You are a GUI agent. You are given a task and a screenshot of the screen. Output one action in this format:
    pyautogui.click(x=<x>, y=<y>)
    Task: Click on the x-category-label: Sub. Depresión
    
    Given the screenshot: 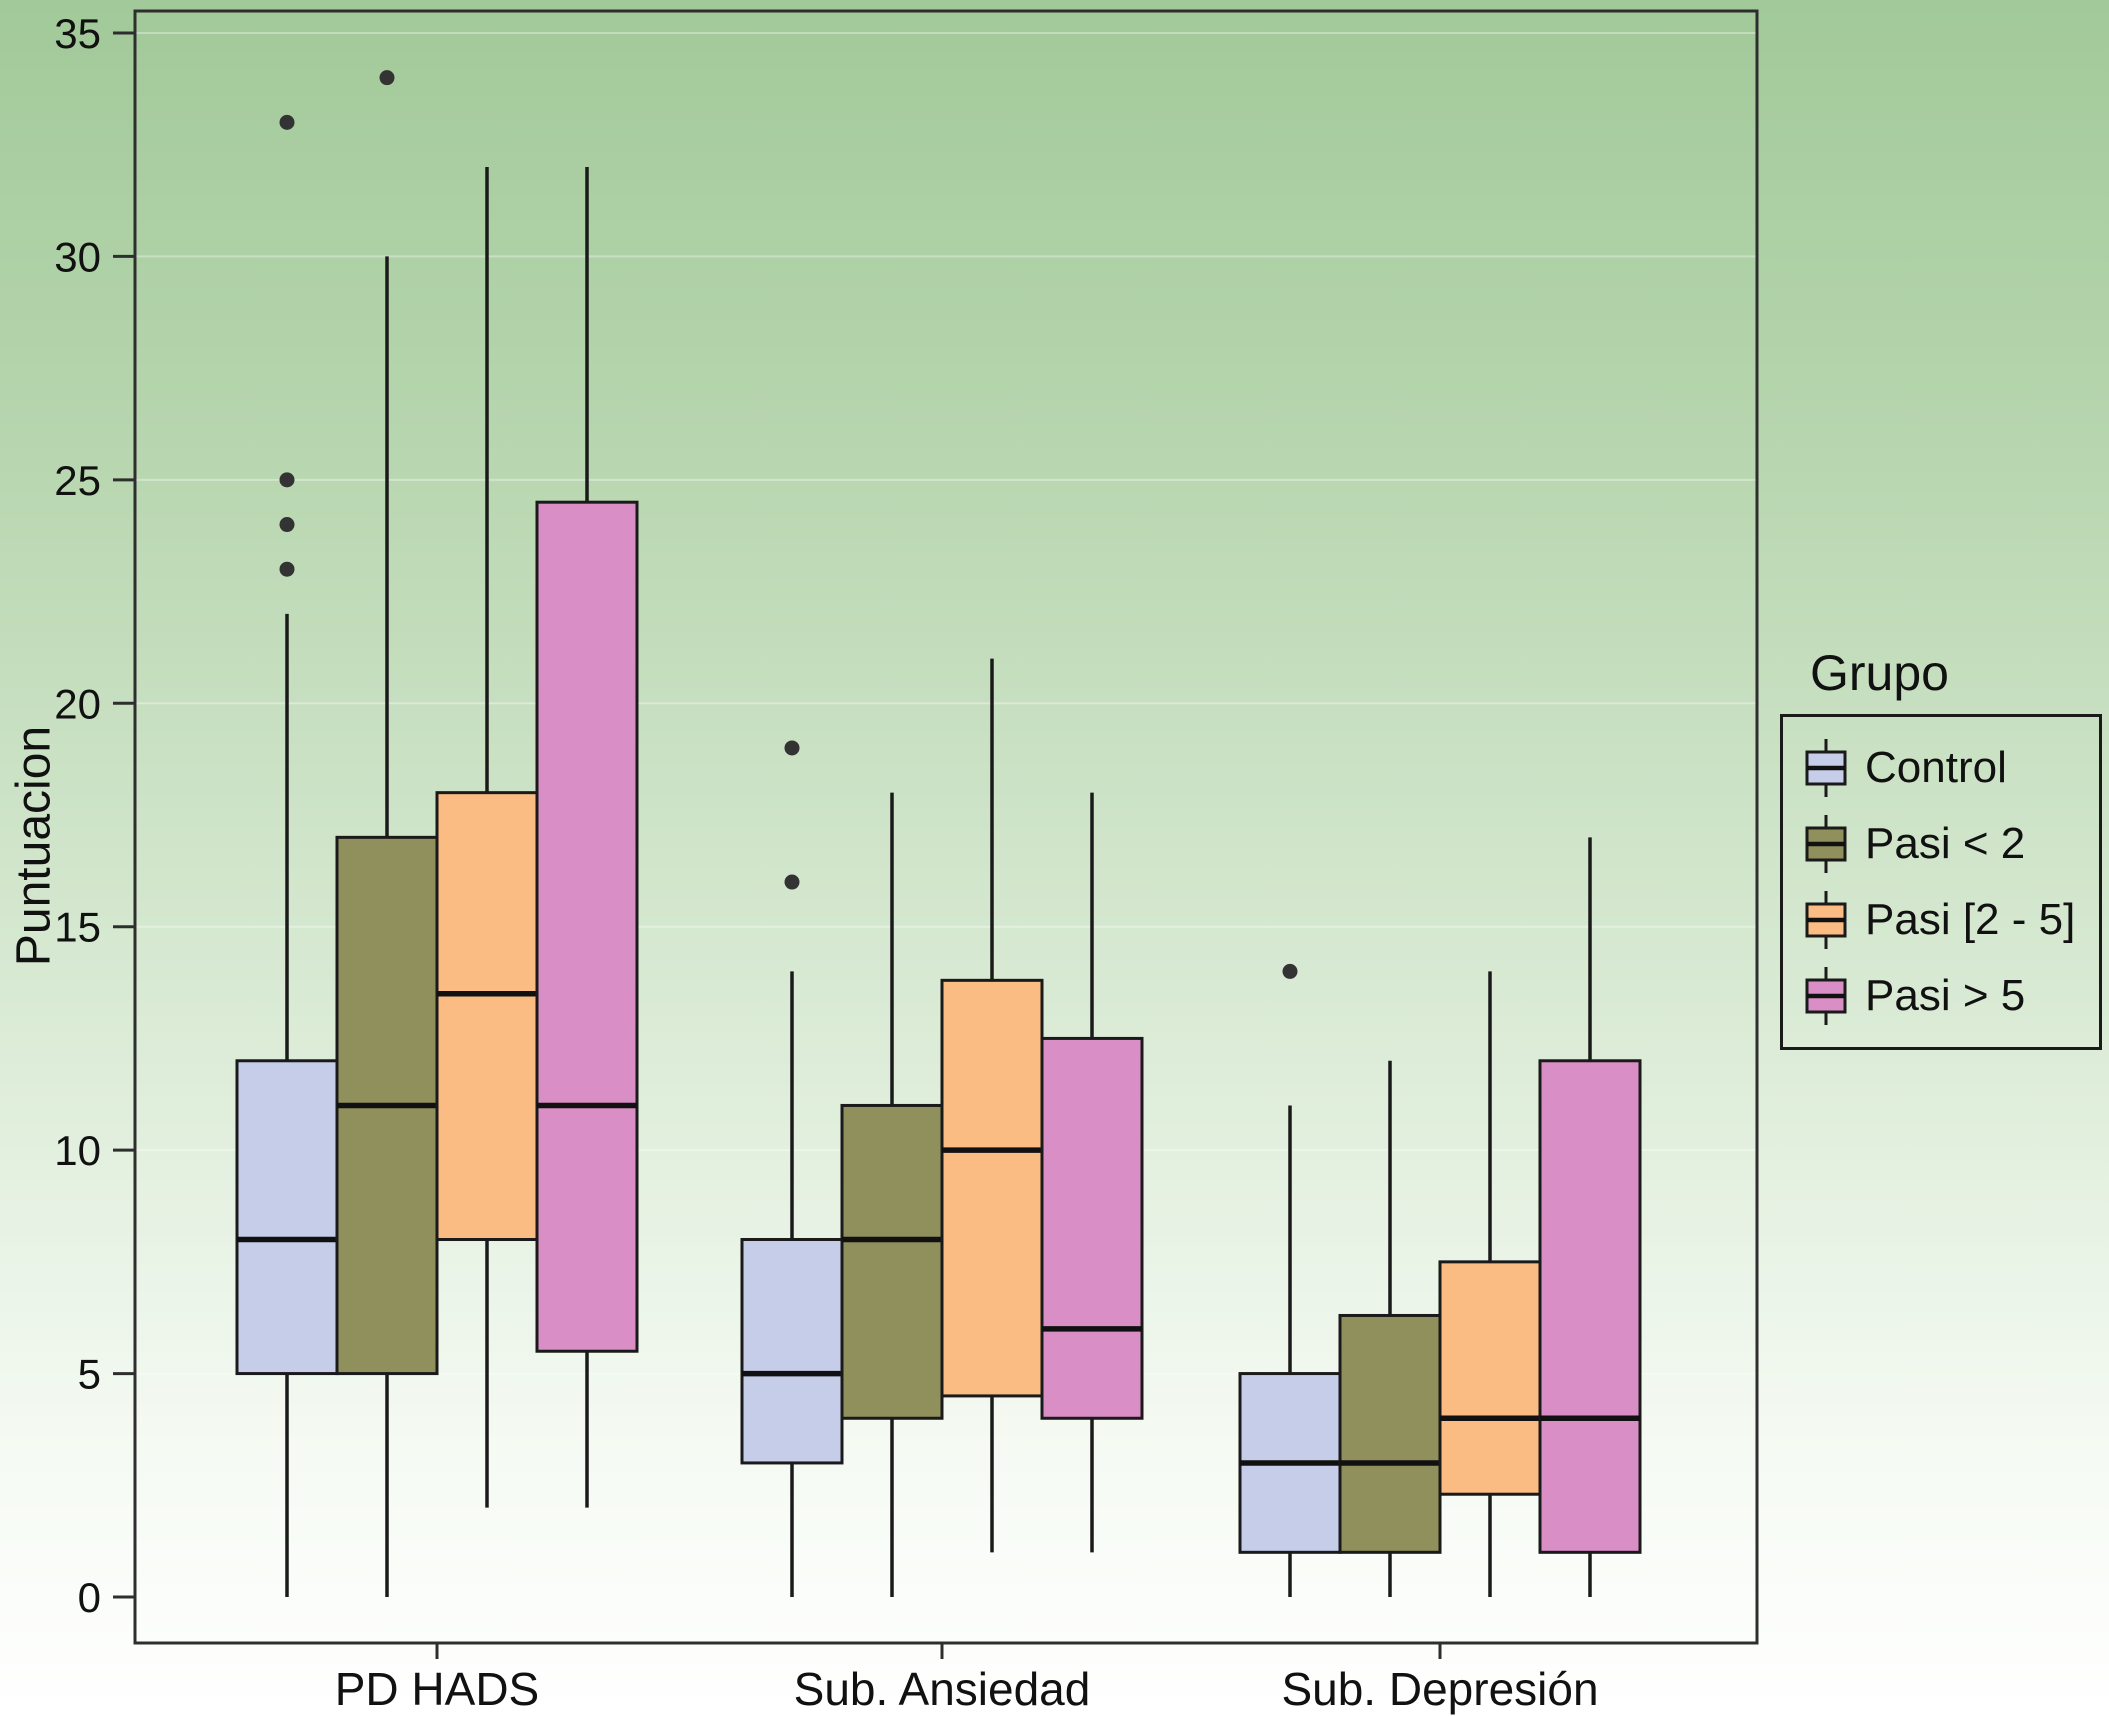 What is the action you would take?
    pyautogui.click(x=1439, y=1689)
    